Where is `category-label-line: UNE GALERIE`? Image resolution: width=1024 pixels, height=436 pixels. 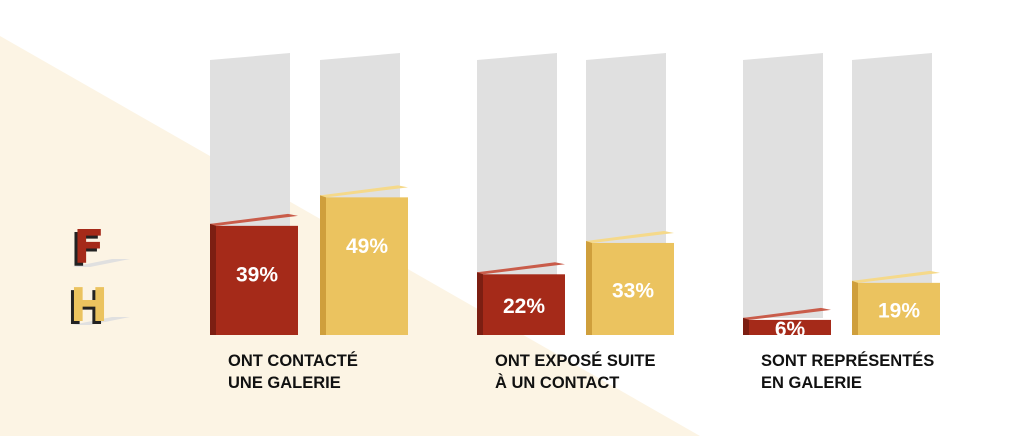
category-label-line: UNE GALERIE is located at coordinates (284, 383).